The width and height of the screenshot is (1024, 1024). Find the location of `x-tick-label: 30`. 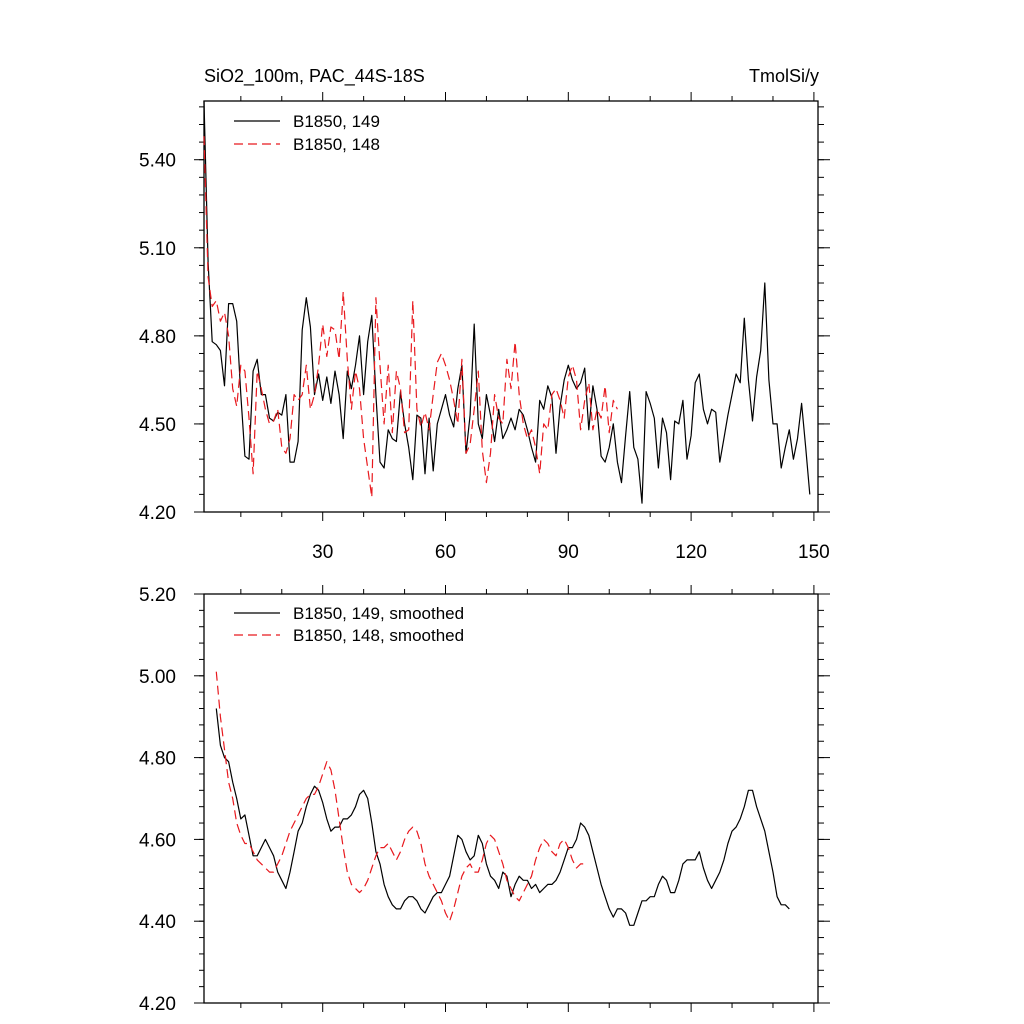

x-tick-label: 30 is located at coordinates (322, 552).